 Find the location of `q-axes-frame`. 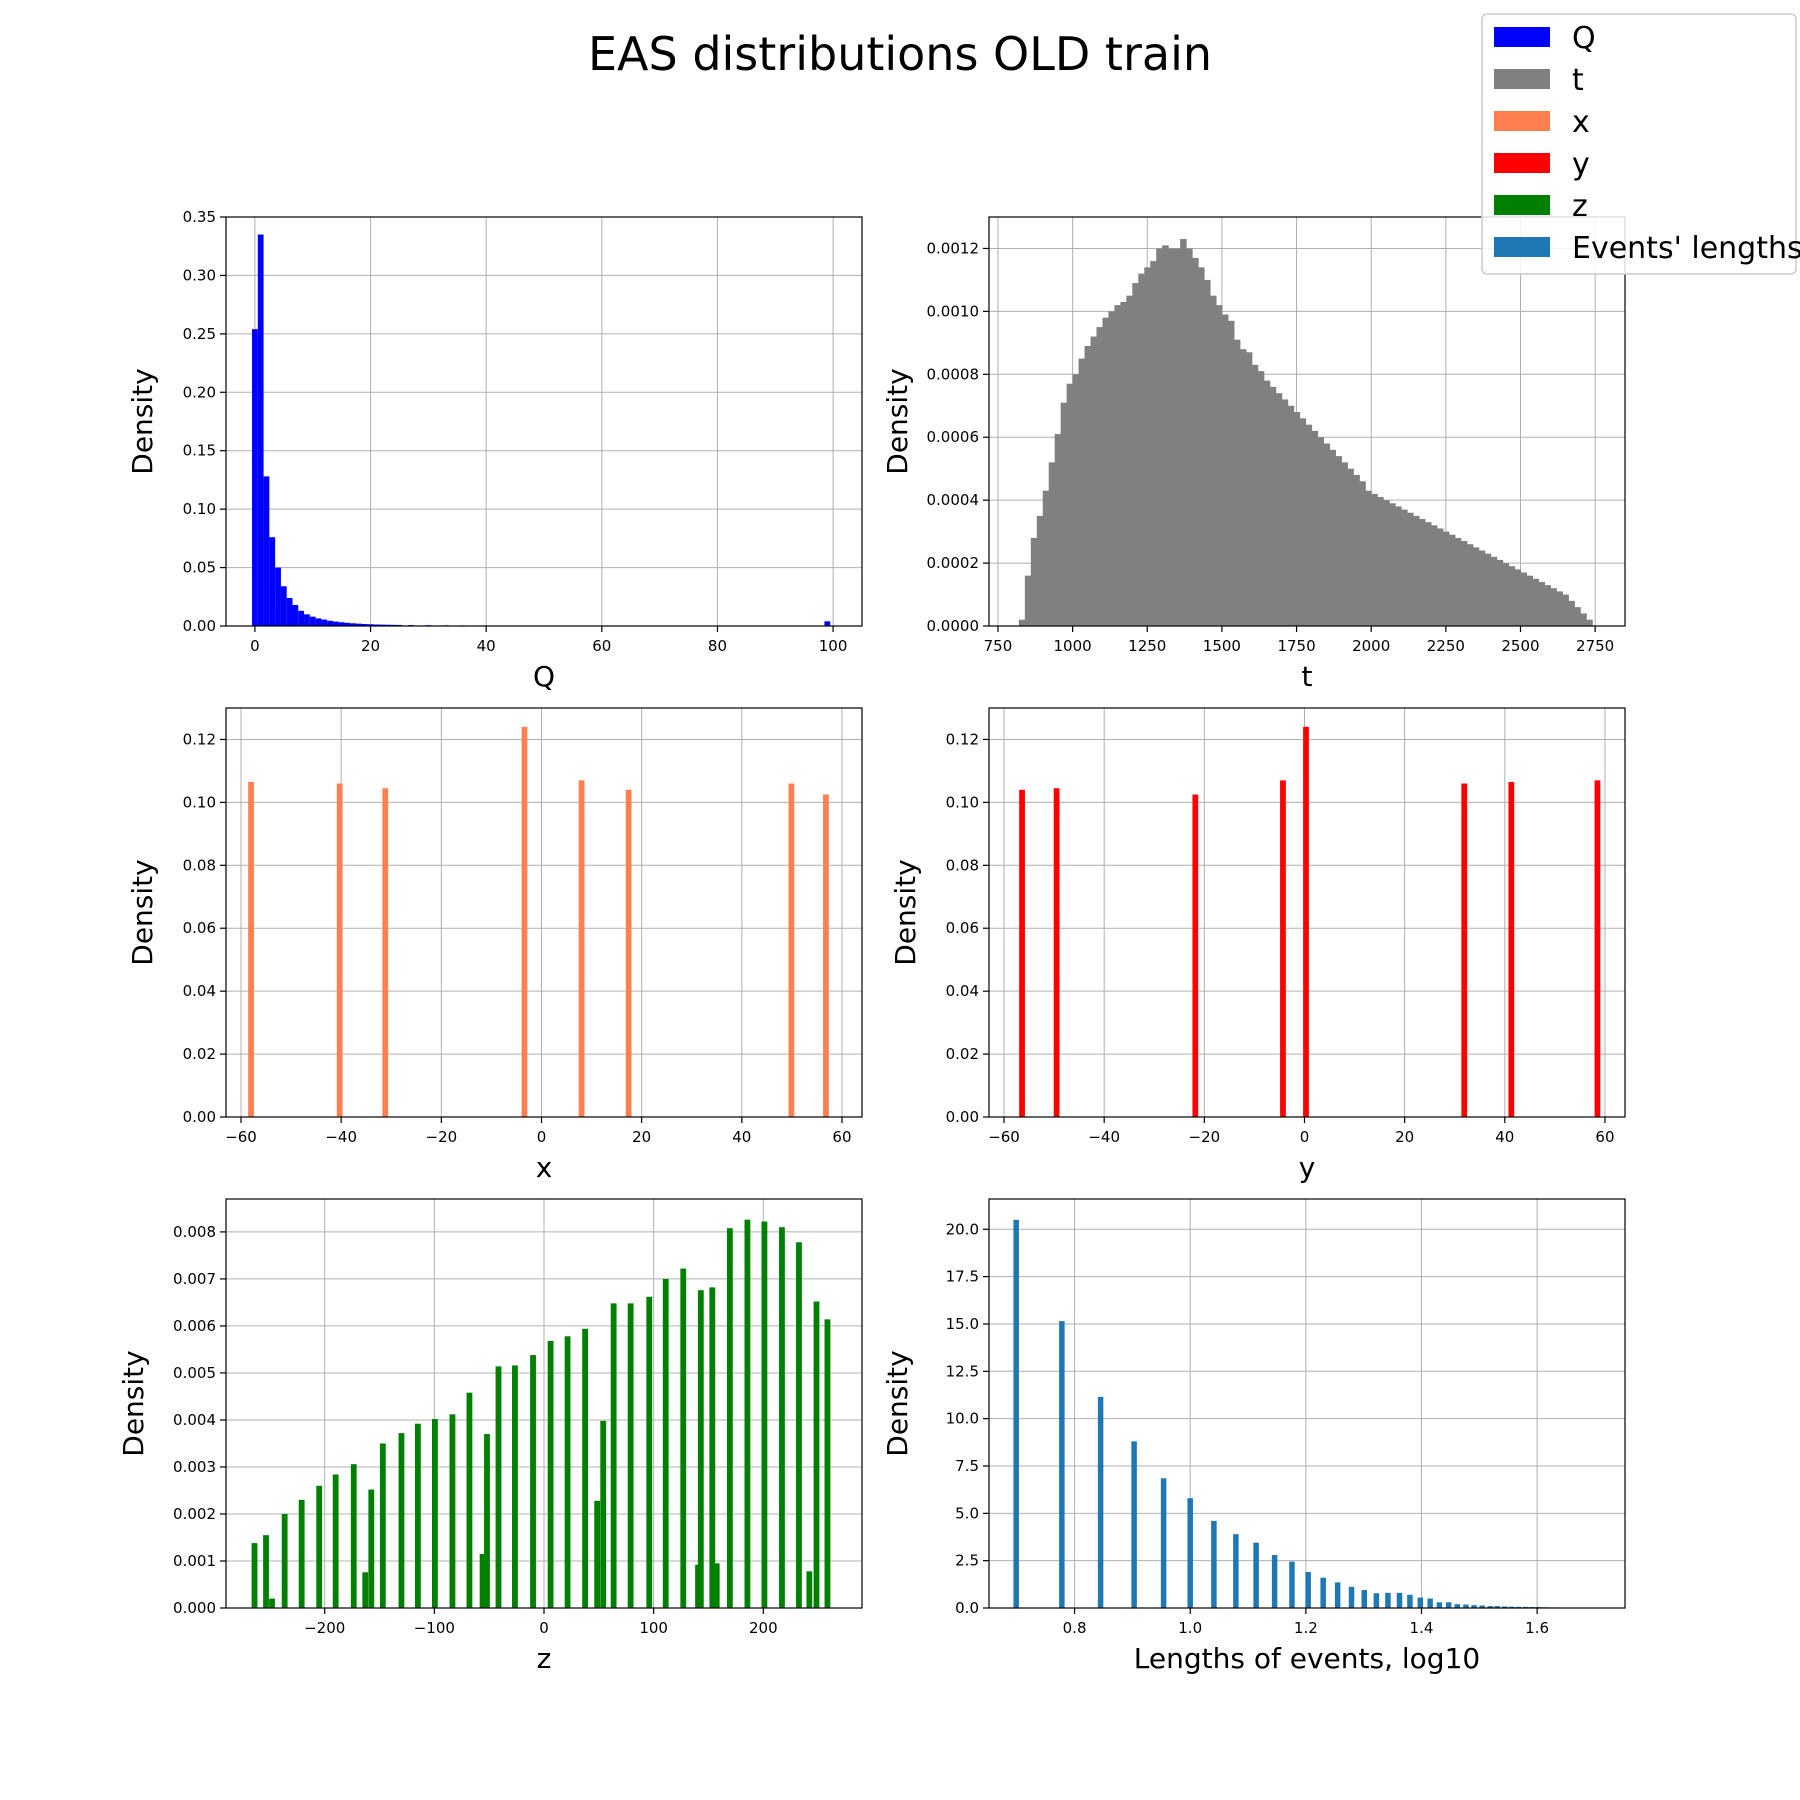

q-axes-frame is located at coordinates (544, 421).